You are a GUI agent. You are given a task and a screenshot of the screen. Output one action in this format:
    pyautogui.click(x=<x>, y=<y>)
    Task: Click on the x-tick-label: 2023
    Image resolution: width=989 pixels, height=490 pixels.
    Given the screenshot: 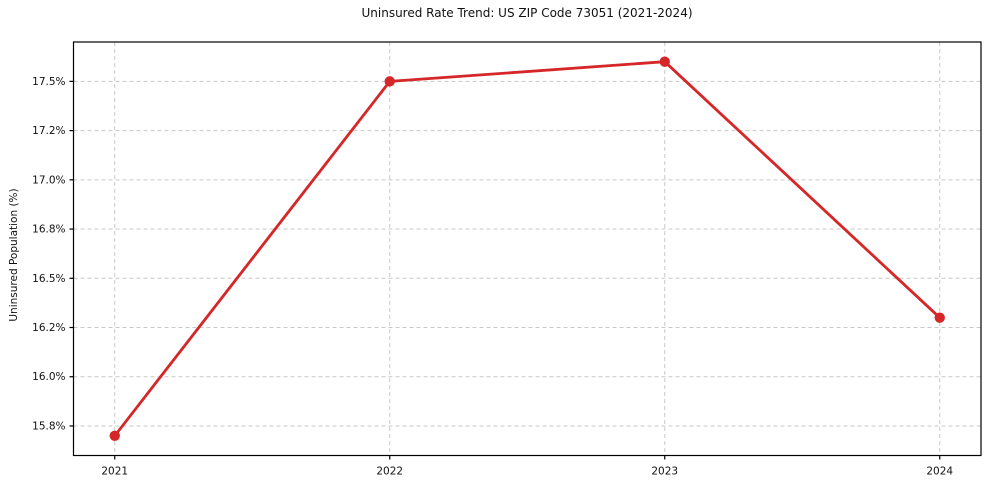 What is the action you would take?
    pyautogui.click(x=664, y=472)
    